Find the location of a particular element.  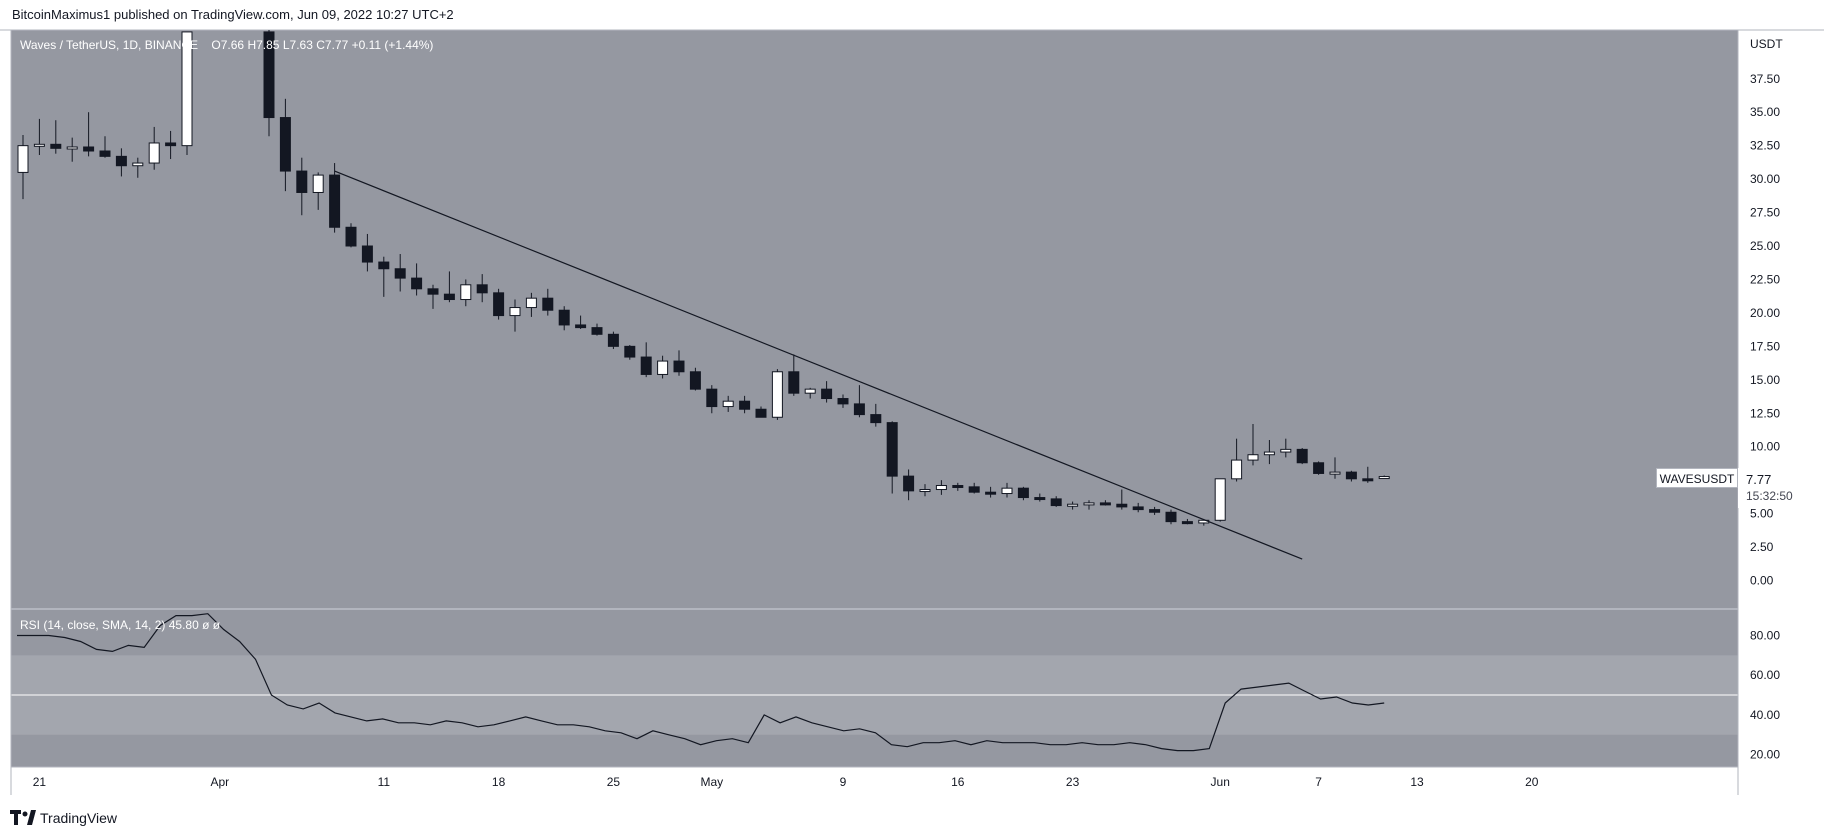

price-axis-tick: 0.00 is located at coordinates (1762, 581).